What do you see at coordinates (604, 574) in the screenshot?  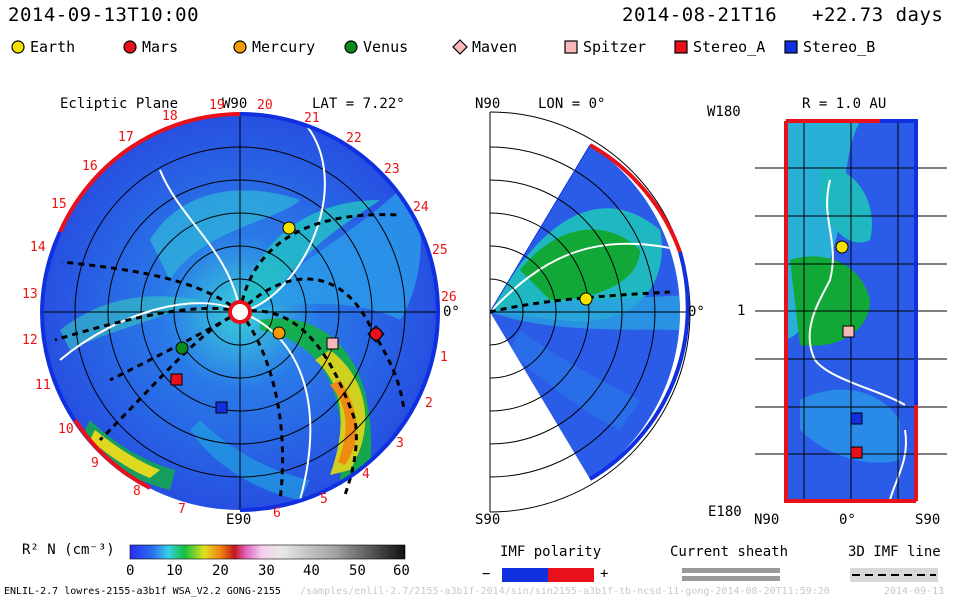 I see `imf-polarity-plus: +` at bounding box center [604, 574].